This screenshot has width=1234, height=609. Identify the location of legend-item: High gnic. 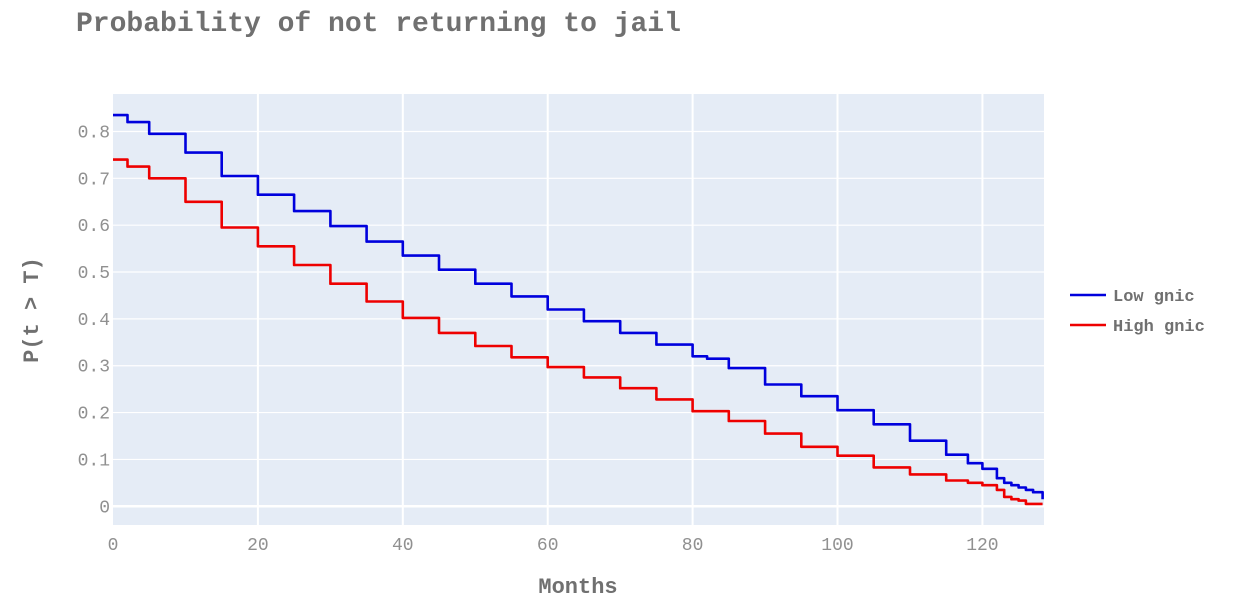
(1137, 327).